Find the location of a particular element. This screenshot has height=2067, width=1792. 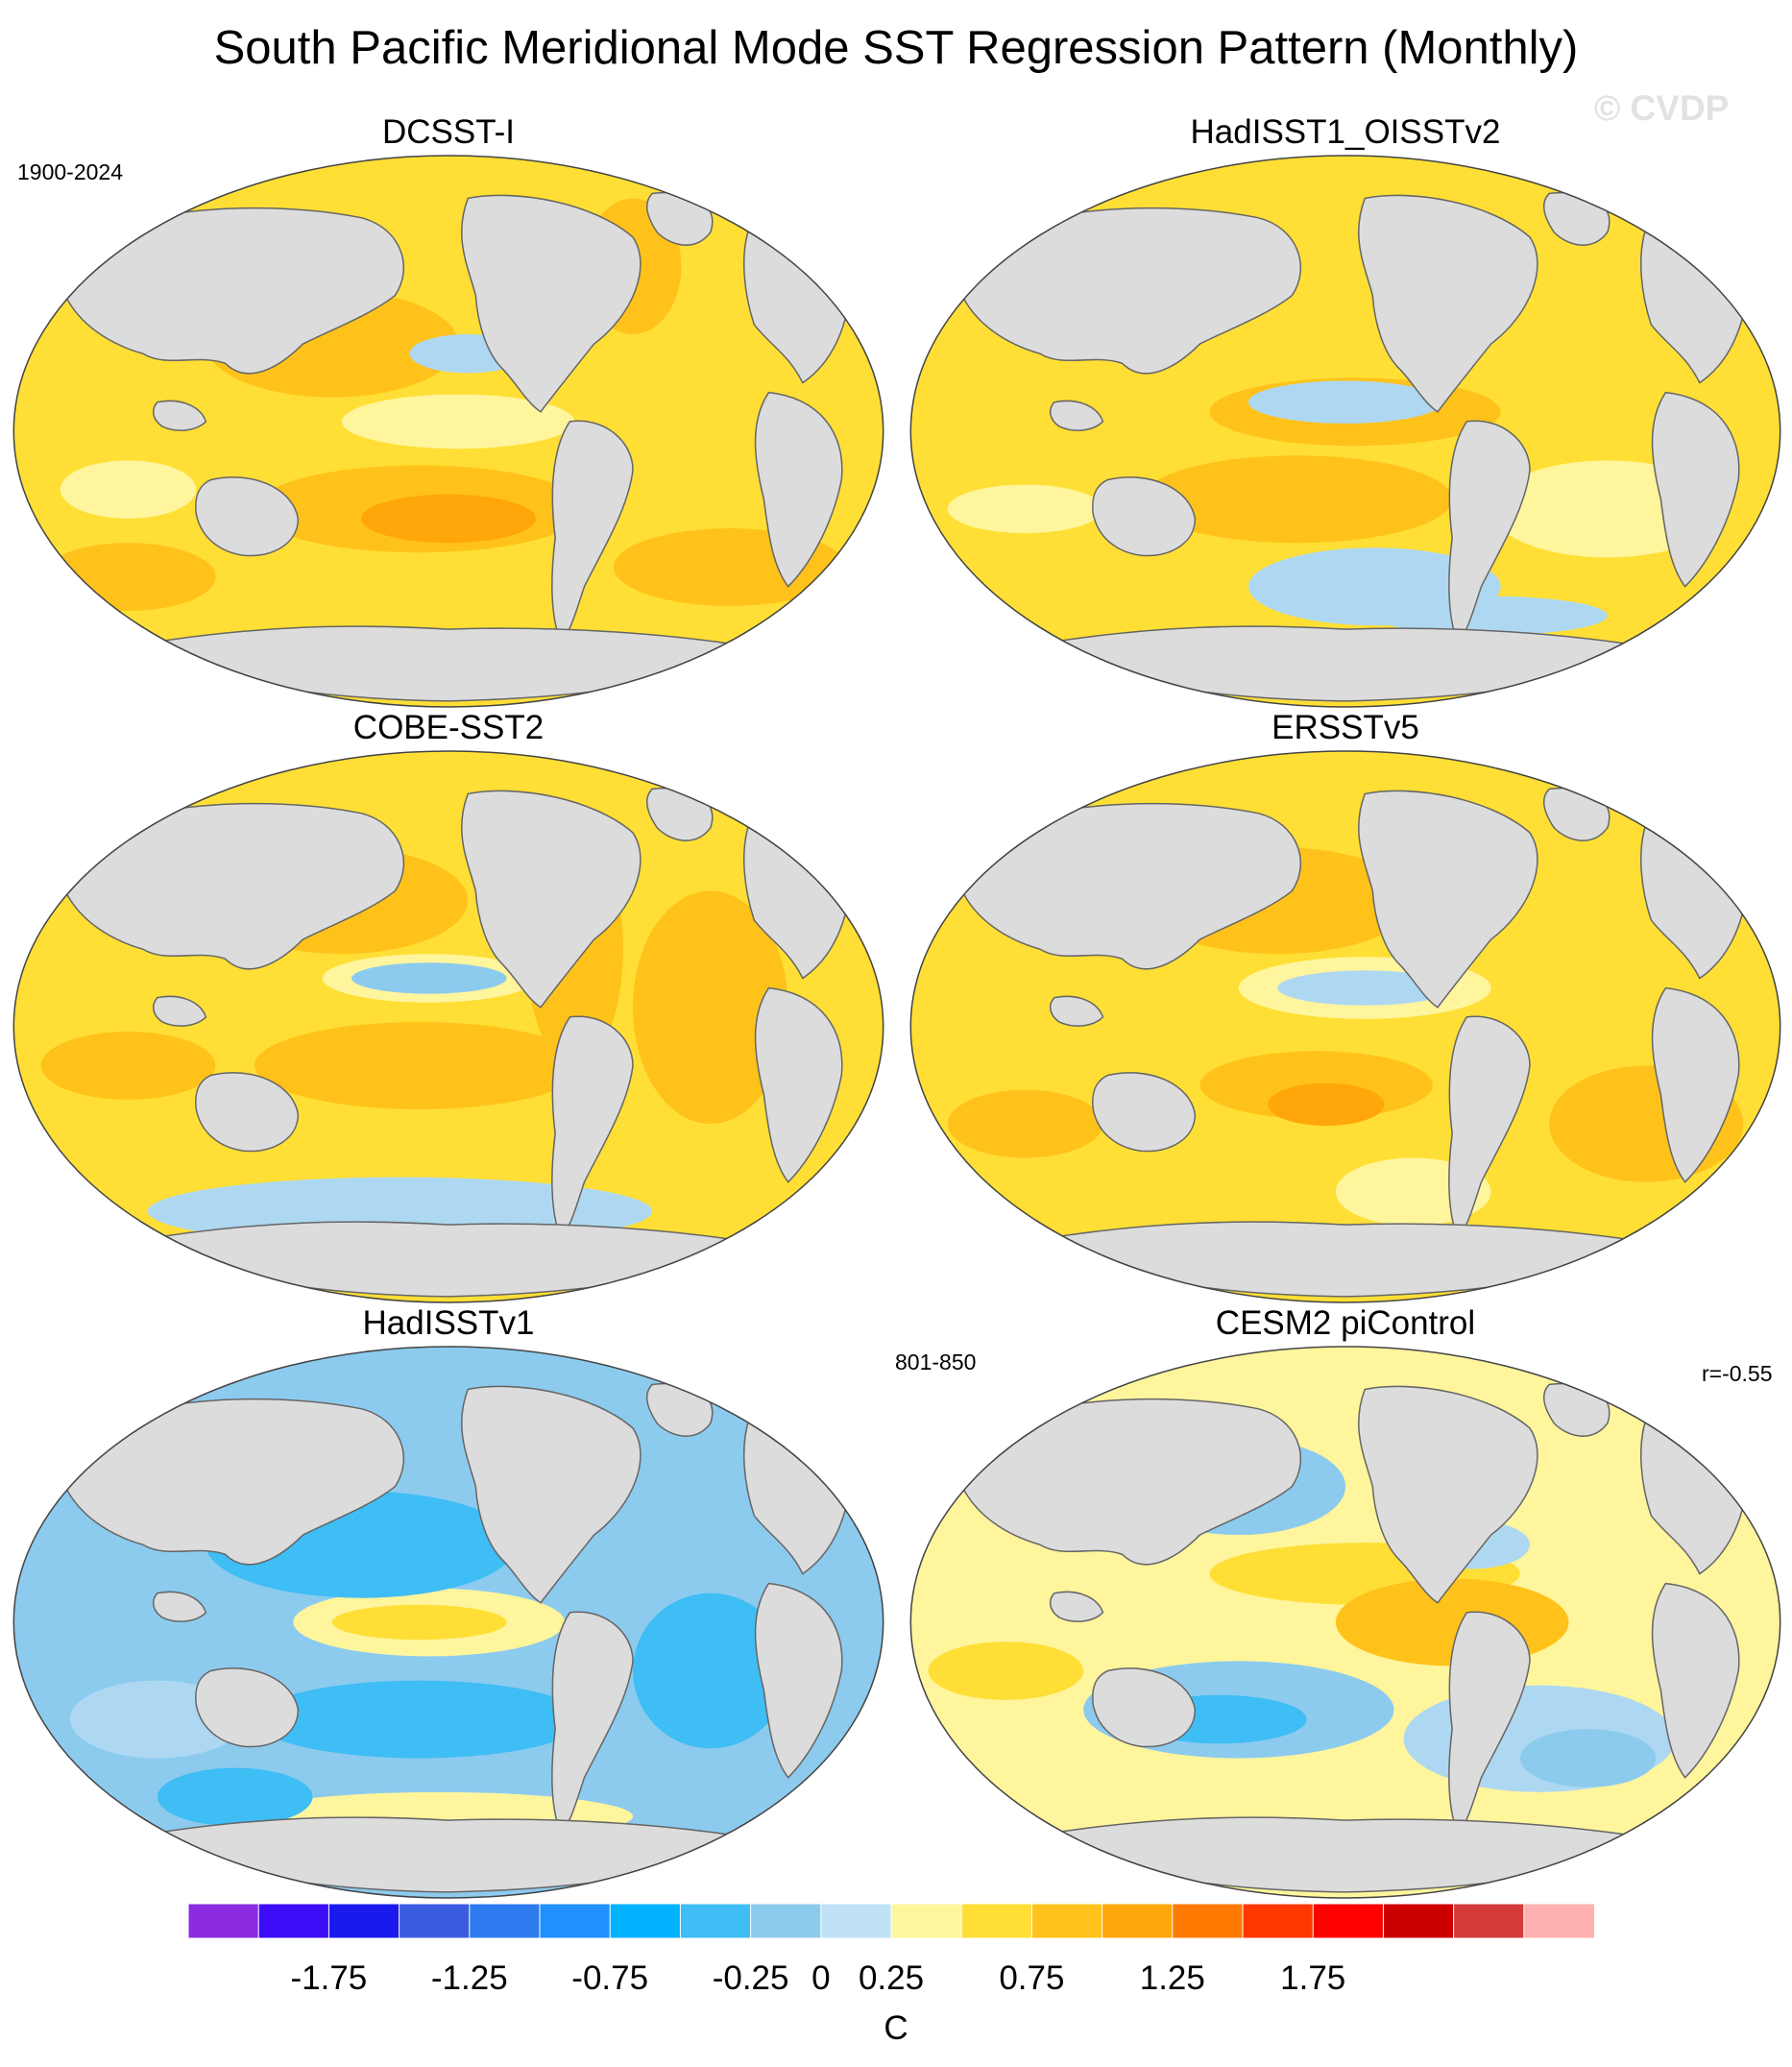

colorbar is located at coordinates (891, 1921).